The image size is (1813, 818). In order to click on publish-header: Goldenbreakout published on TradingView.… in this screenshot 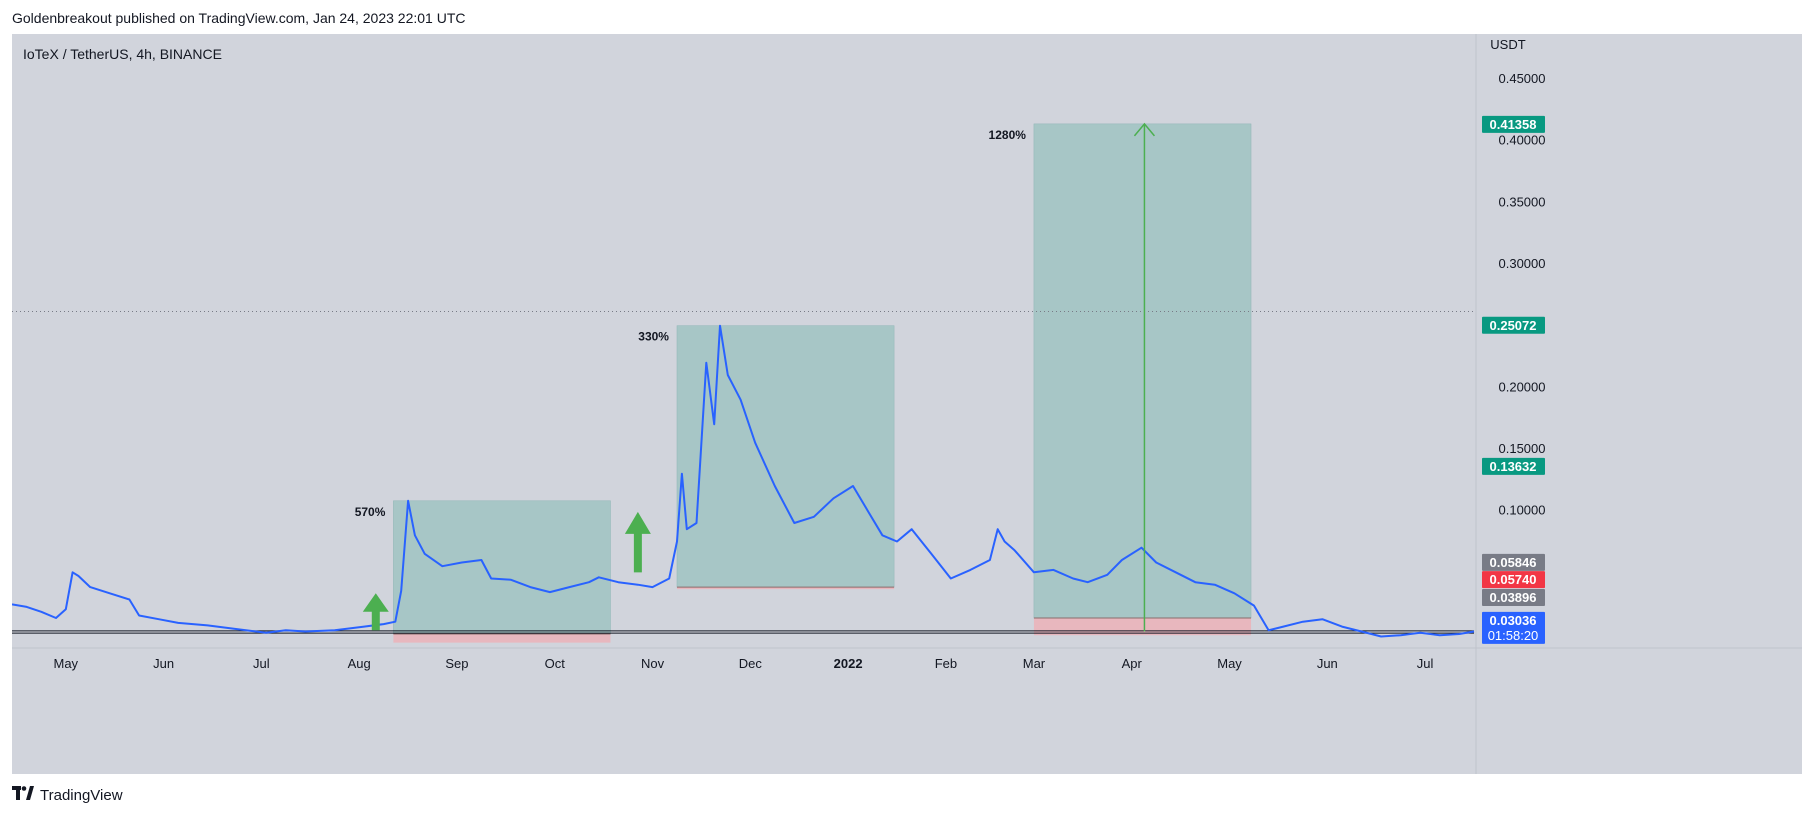, I will do `click(239, 18)`.